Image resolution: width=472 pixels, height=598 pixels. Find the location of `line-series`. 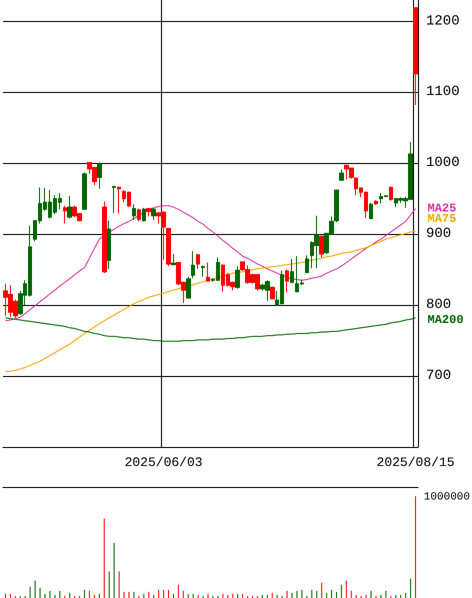

line-series is located at coordinates (210, 329).